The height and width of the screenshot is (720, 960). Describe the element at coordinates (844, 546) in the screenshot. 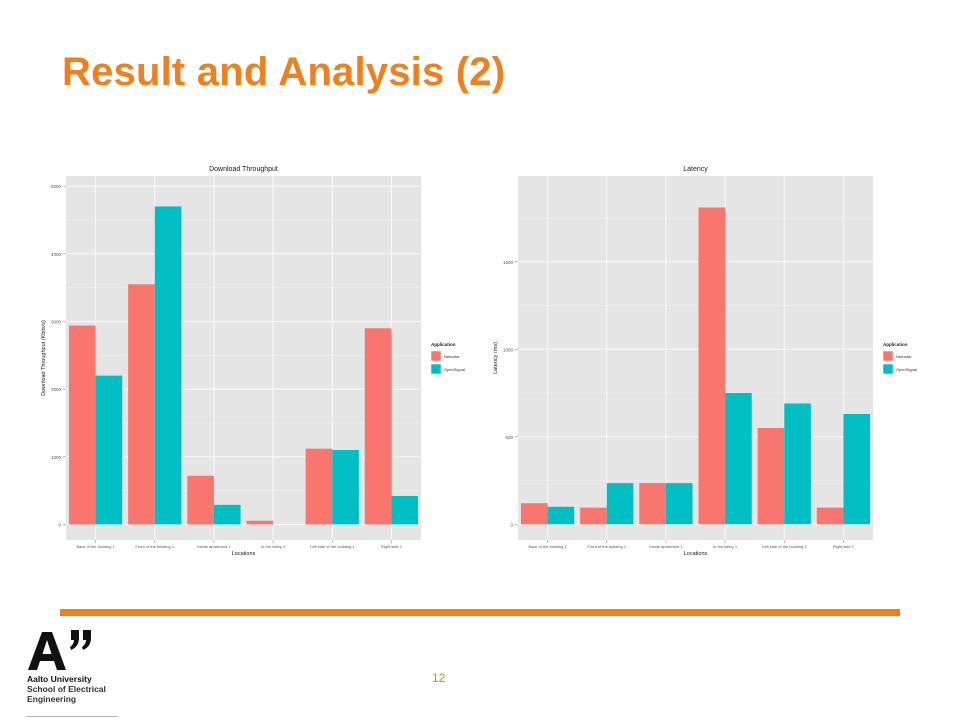

I see `latency-x-tick-label: Right side 1` at that location.